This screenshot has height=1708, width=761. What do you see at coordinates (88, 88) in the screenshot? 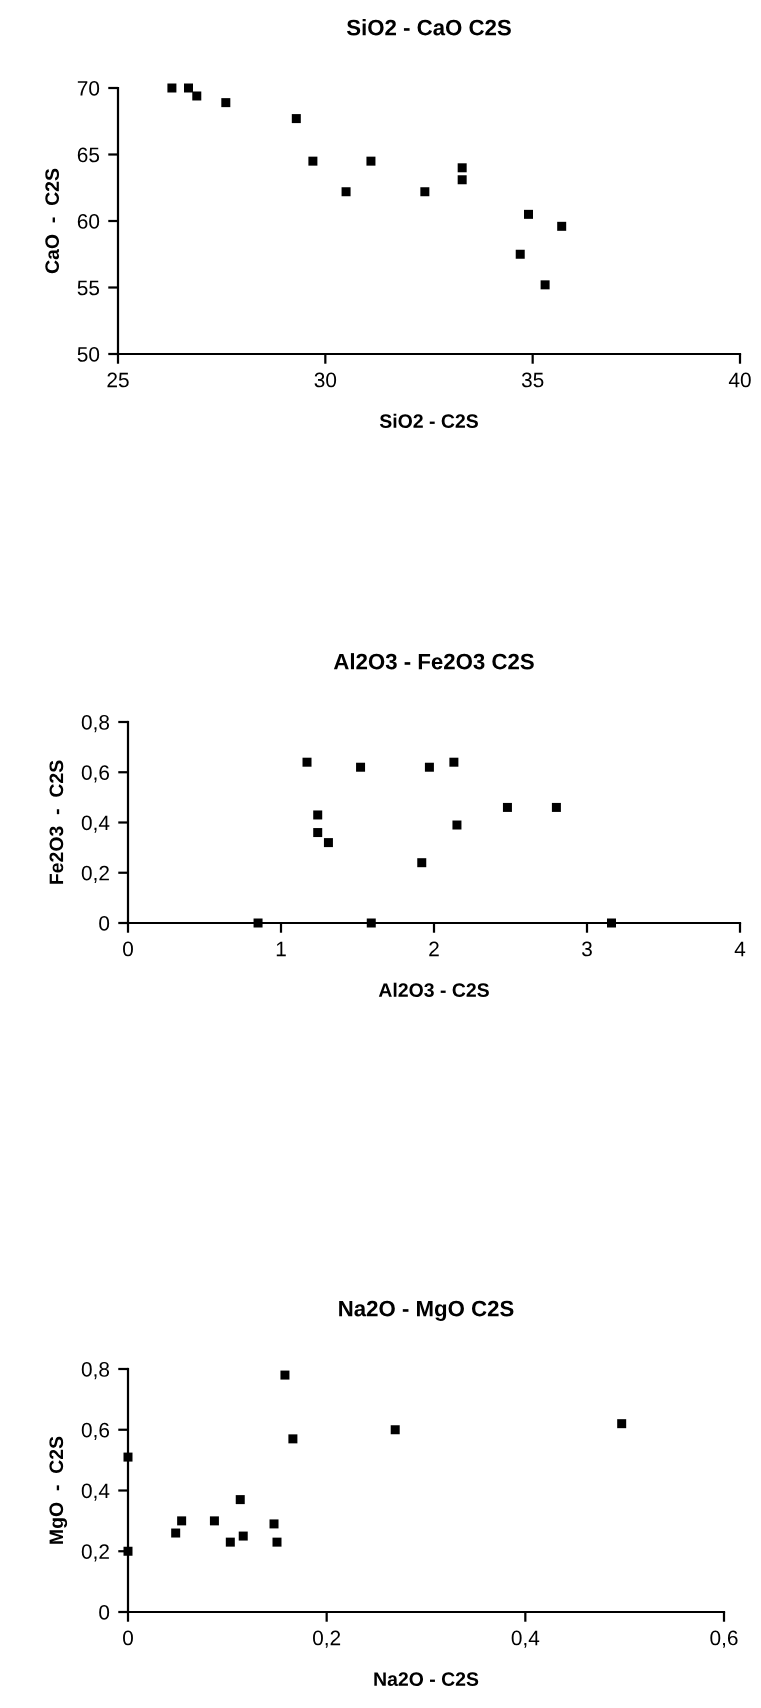
I see `y-tick-label: 70` at bounding box center [88, 88].